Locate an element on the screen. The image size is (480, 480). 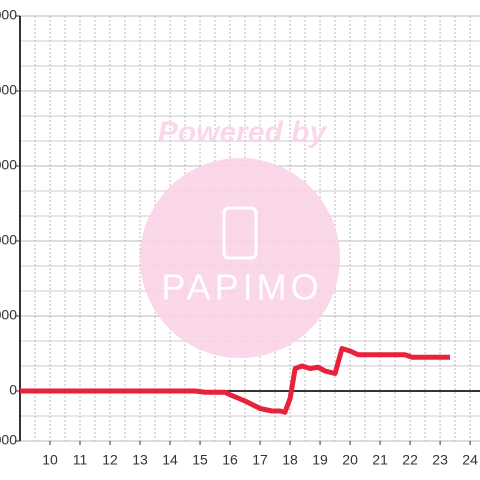
y-tick-label: 120,000 is located at coordinates (8, 90).